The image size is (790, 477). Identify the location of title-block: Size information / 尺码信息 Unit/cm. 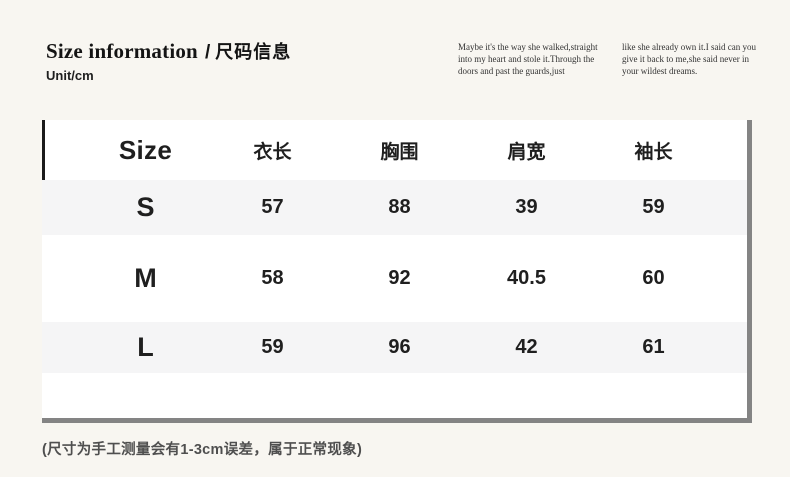
(168, 60).